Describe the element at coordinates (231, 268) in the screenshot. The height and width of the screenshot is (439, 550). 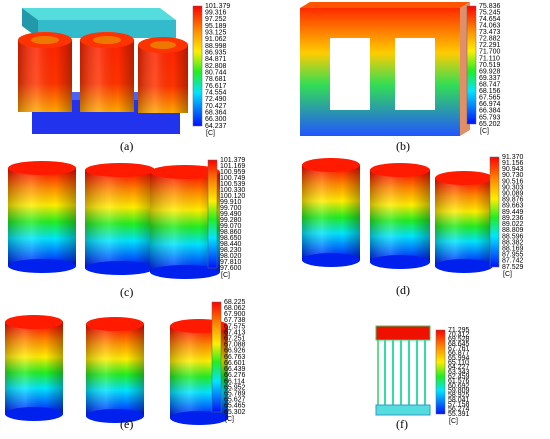
I see `colorbar-tick-label: 97.600` at that location.